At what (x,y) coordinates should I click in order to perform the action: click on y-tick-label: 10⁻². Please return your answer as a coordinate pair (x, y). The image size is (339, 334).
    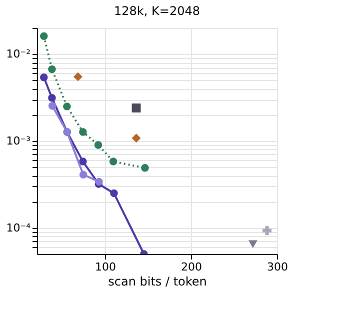
    Looking at the image, I should click on (18, 54).